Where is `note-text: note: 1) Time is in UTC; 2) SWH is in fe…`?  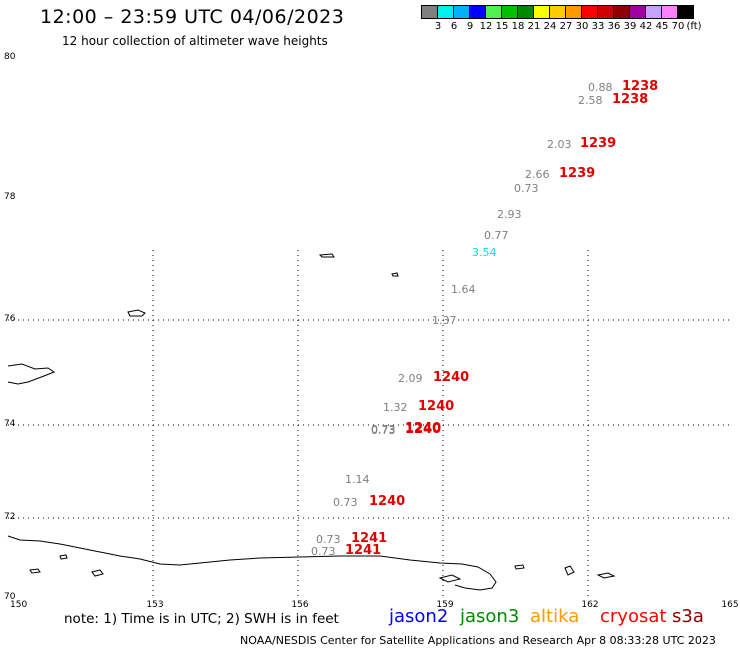
note-text: note: 1) Time is in UTC; 2) SWH is in fe… is located at coordinates (201, 619).